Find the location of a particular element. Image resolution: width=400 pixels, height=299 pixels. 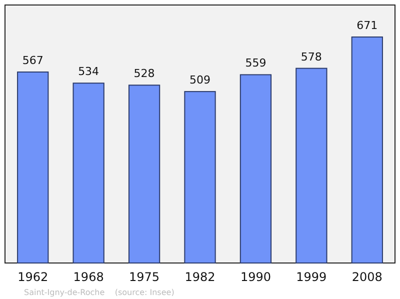

x-tick-label: 1975 is located at coordinates (144, 277).